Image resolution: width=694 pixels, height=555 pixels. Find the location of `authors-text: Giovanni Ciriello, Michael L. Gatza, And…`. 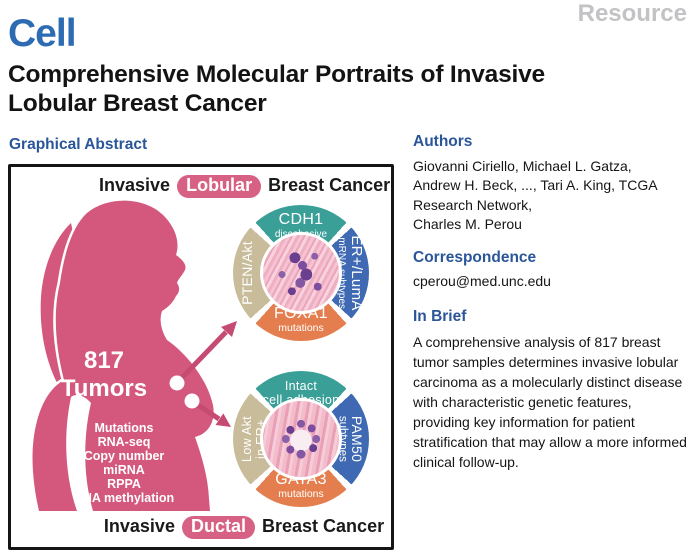

authors-text: Giovanni Ciriello, Michael L. Gatza, And… is located at coordinates (535, 195).